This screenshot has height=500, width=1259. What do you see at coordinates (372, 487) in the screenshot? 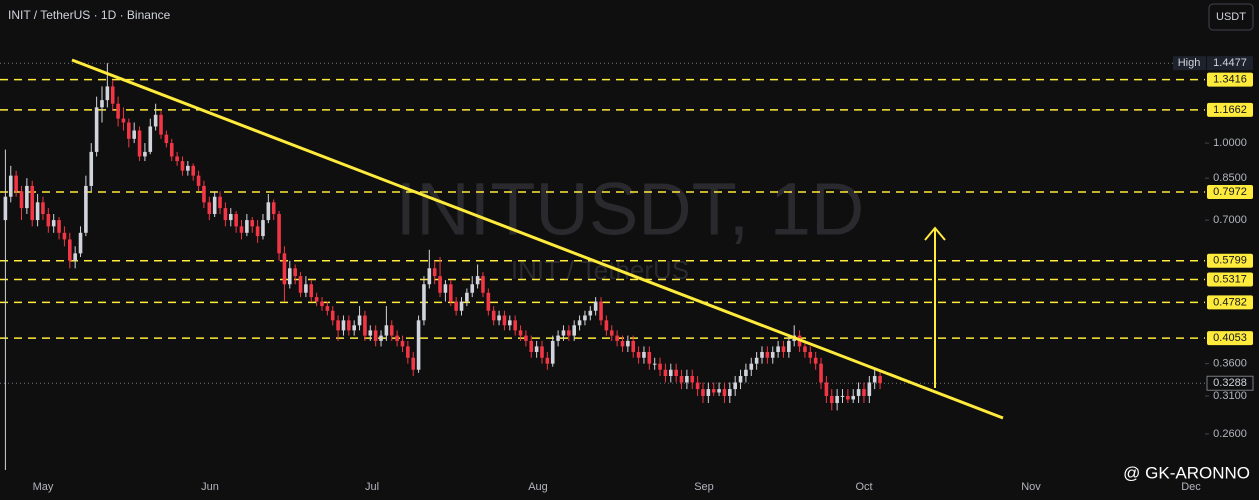
I see `x-tick-label: Jul` at bounding box center [372, 487].